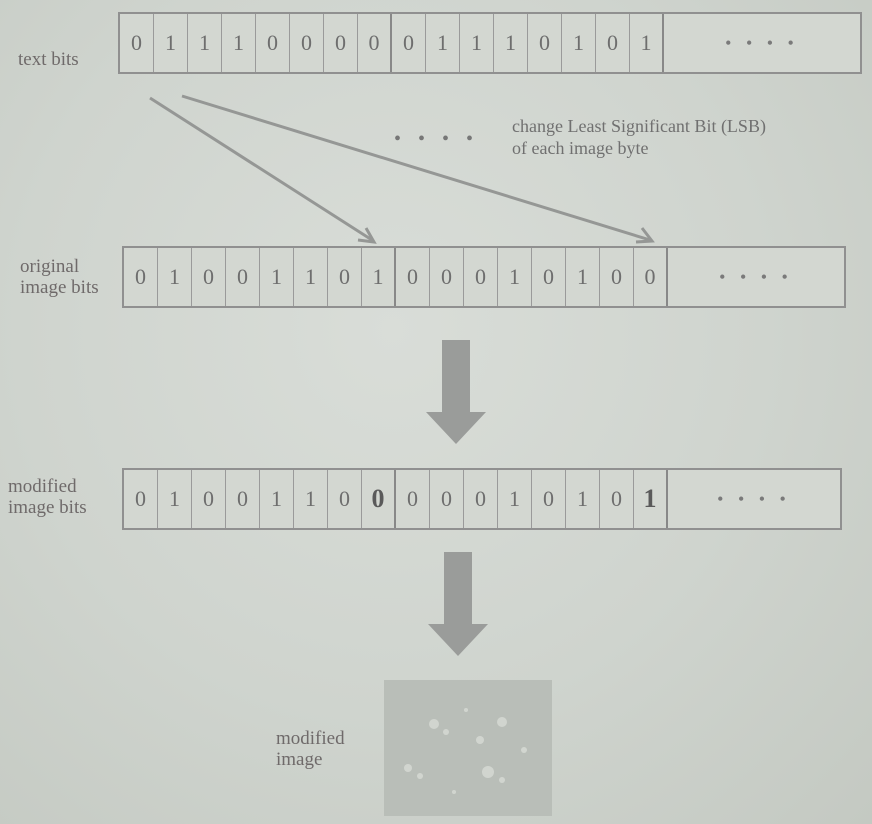 The image size is (872, 824). Describe the element at coordinates (299, 759) in the screenshot. I see `modified-image-label-line2: image` at that location.